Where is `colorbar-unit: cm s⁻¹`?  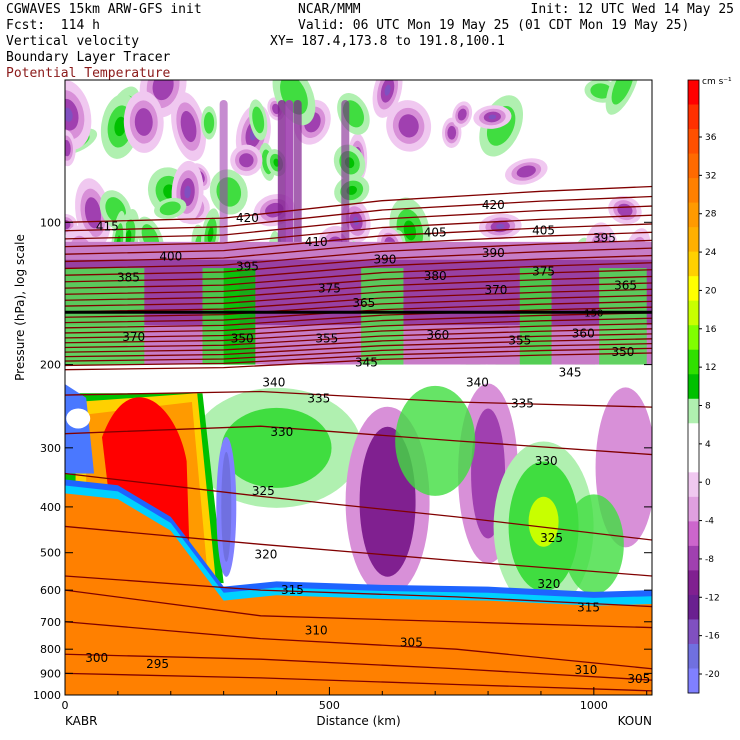 colorbar-unit: cm s⁻¹ is located at coordinates (717, 82).